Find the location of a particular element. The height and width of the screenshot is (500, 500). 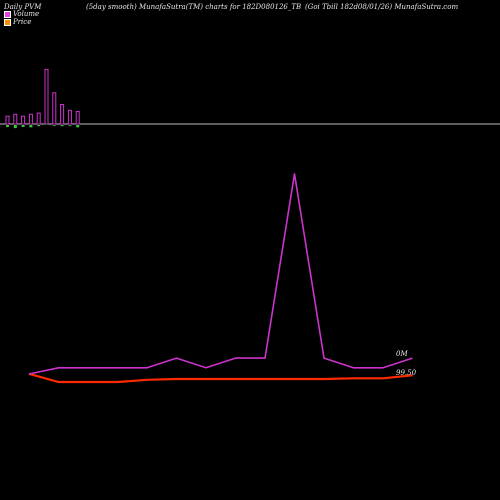

legend-price: Price is located at coordinates (17, 22).